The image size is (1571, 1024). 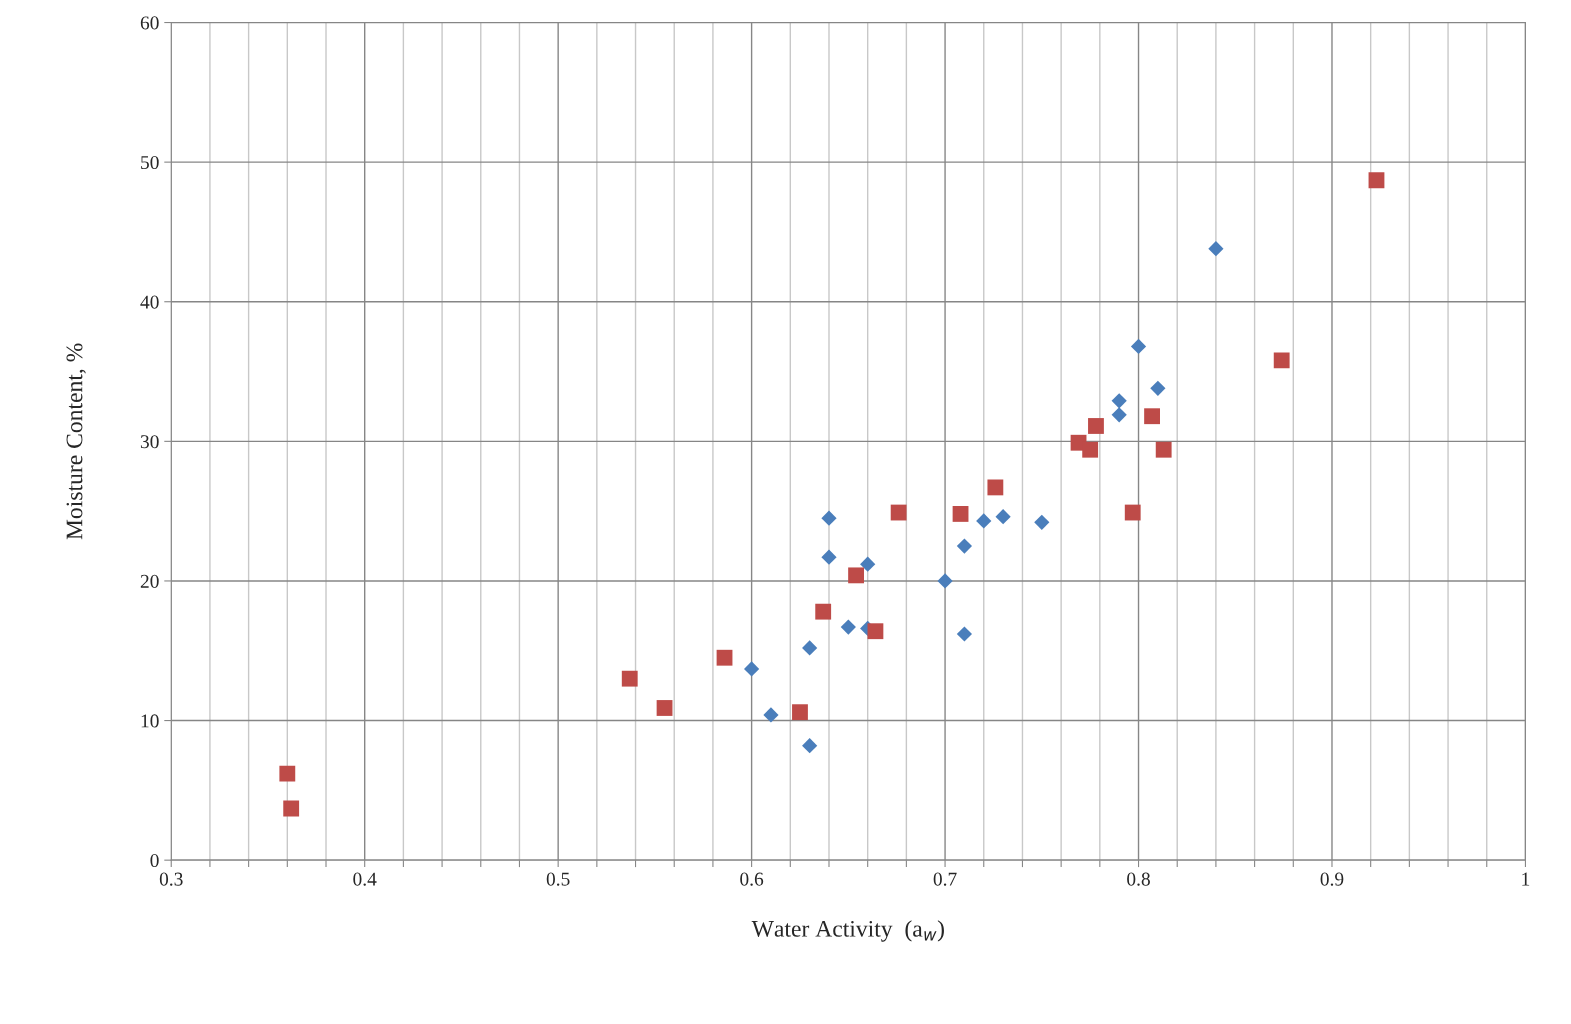 I want to click on y-axis-title: Moisture Content, %, so click(x=76, y=441).